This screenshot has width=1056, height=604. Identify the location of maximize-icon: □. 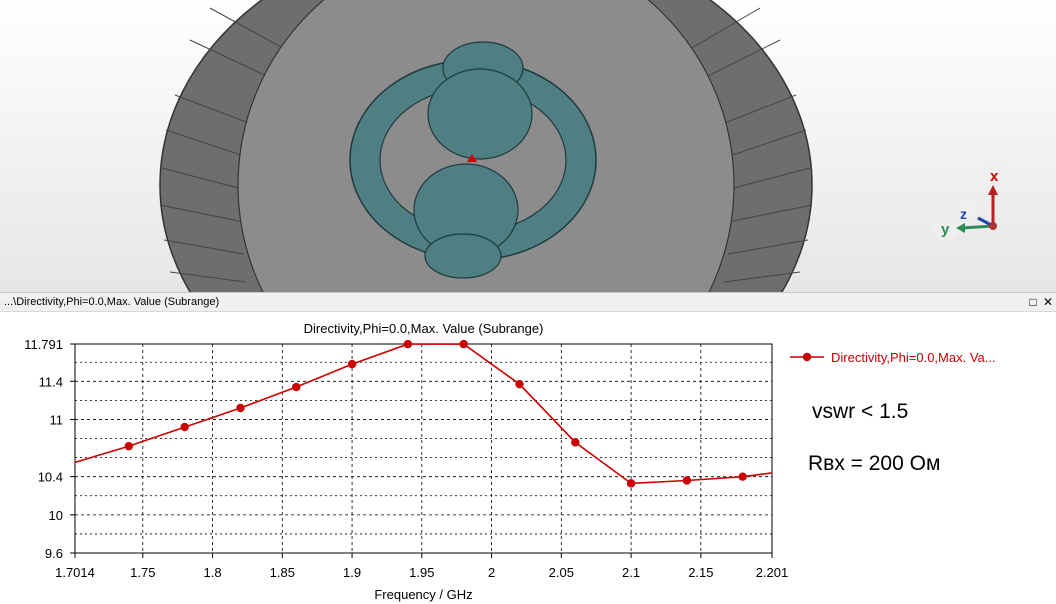
(1033, 302).